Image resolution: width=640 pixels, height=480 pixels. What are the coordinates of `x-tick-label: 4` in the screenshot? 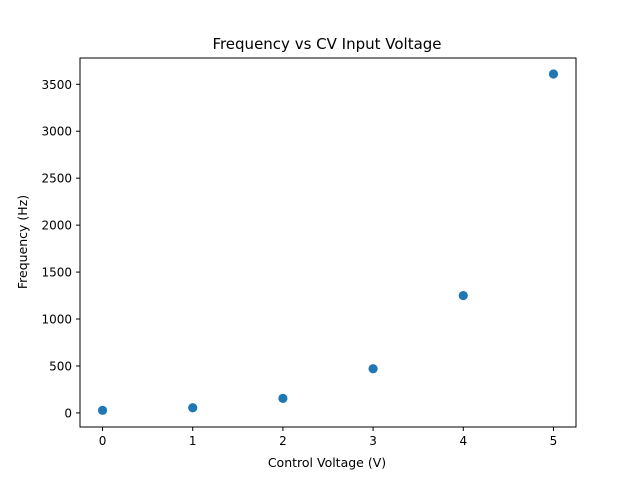 It's located at (463, 441).